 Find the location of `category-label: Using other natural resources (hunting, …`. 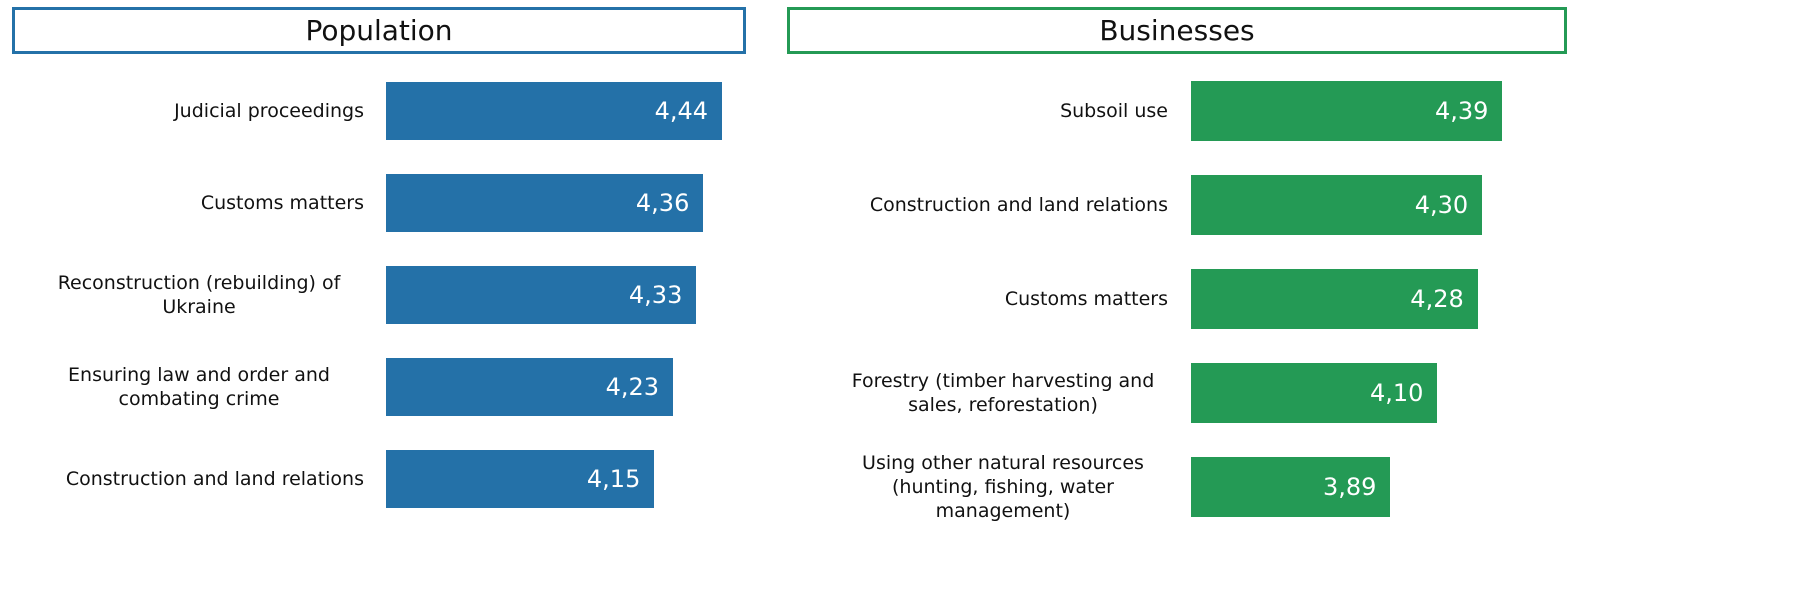

category-label: Using other natural resources (hunting, … is located at coordinates (1003, 487).